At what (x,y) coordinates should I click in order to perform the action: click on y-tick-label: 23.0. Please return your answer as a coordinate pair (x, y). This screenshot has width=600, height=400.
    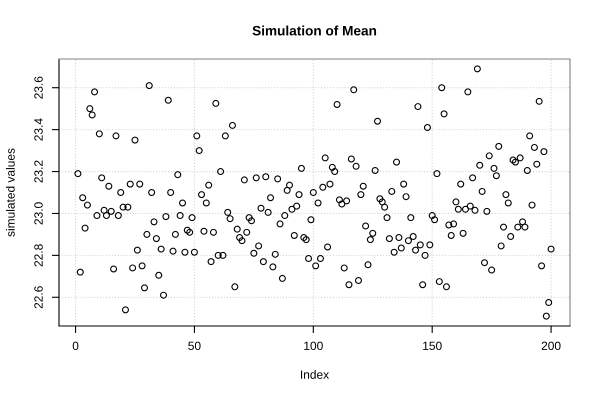
    Looking at the image, I should click on (38, 213).